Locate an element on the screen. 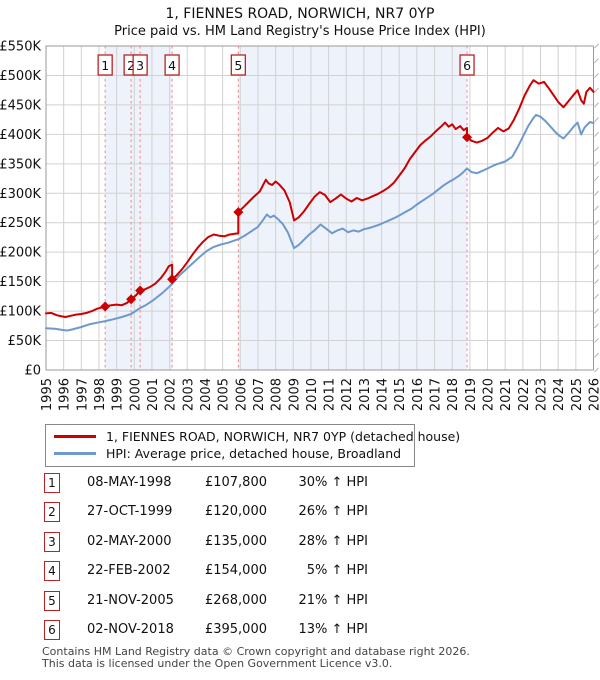 The height and width of the screenshot is (680, 600). transaction-hpi-delta: 30% ↑ HPI is located at coordinates (333, 482).